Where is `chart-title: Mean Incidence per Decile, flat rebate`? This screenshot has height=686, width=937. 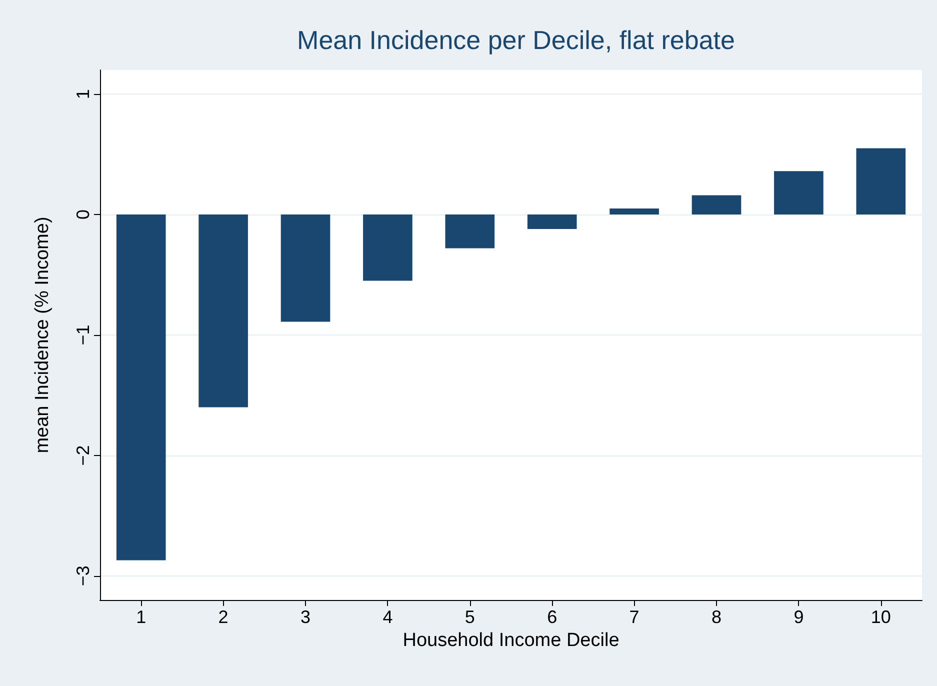 chart-title: Mean Incidence per Decile, flat rebate is located at coordinates (516, 40).